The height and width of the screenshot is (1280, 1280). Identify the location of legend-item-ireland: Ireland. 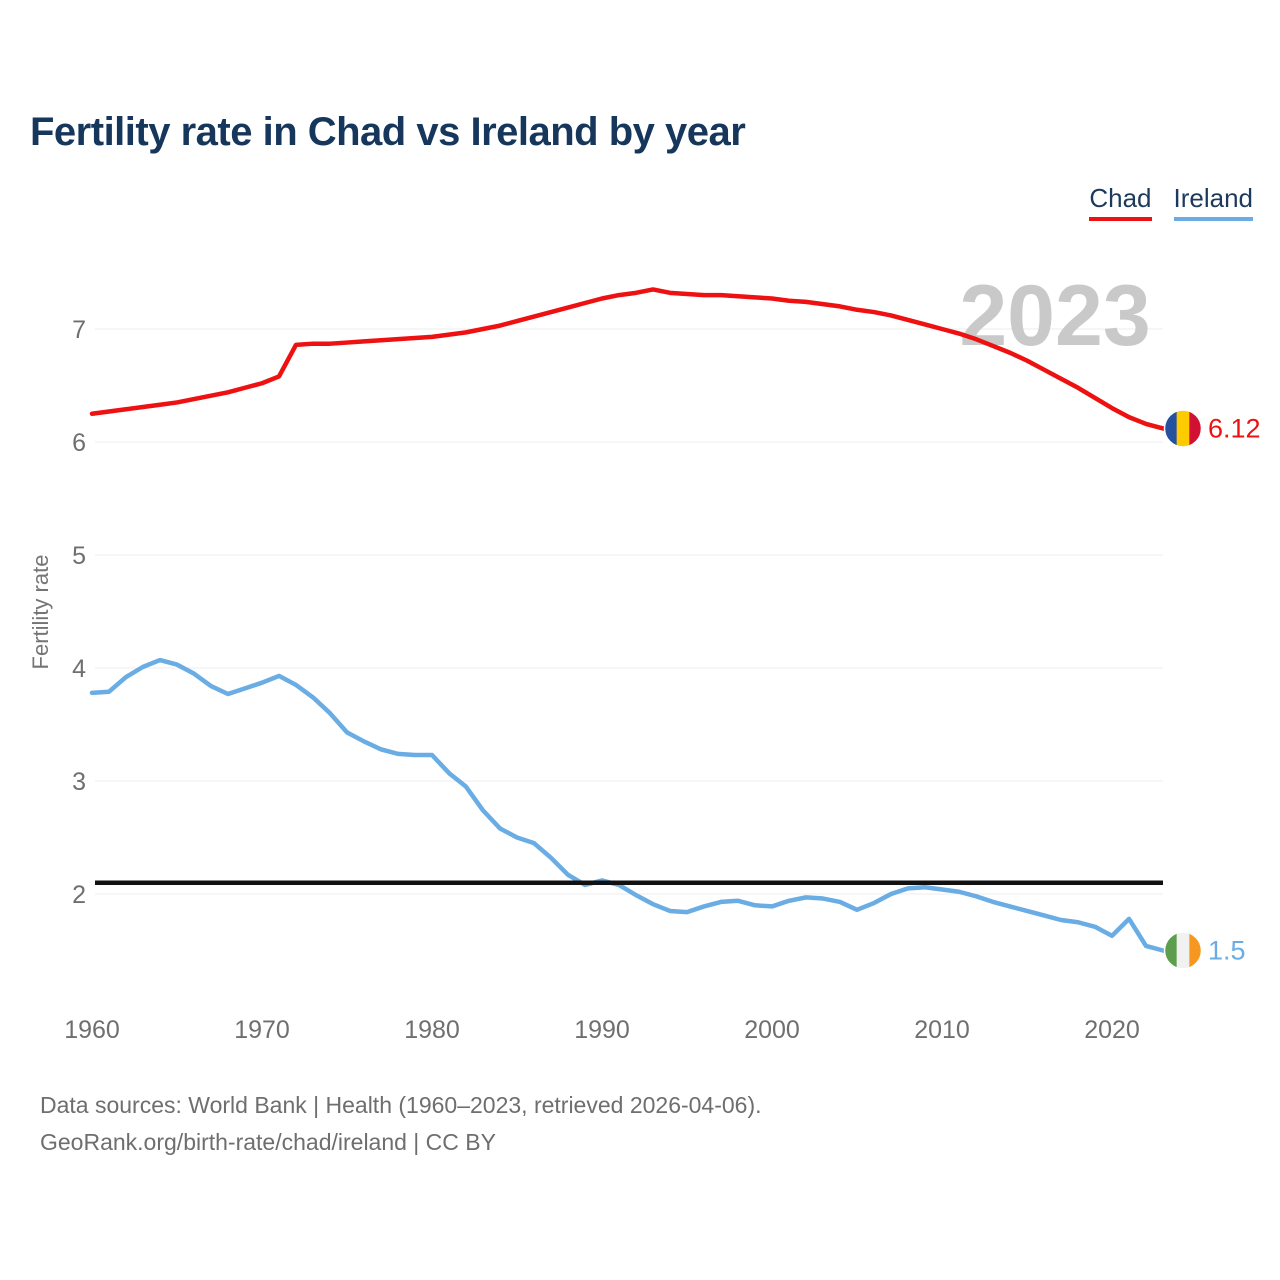
(1213, 202).